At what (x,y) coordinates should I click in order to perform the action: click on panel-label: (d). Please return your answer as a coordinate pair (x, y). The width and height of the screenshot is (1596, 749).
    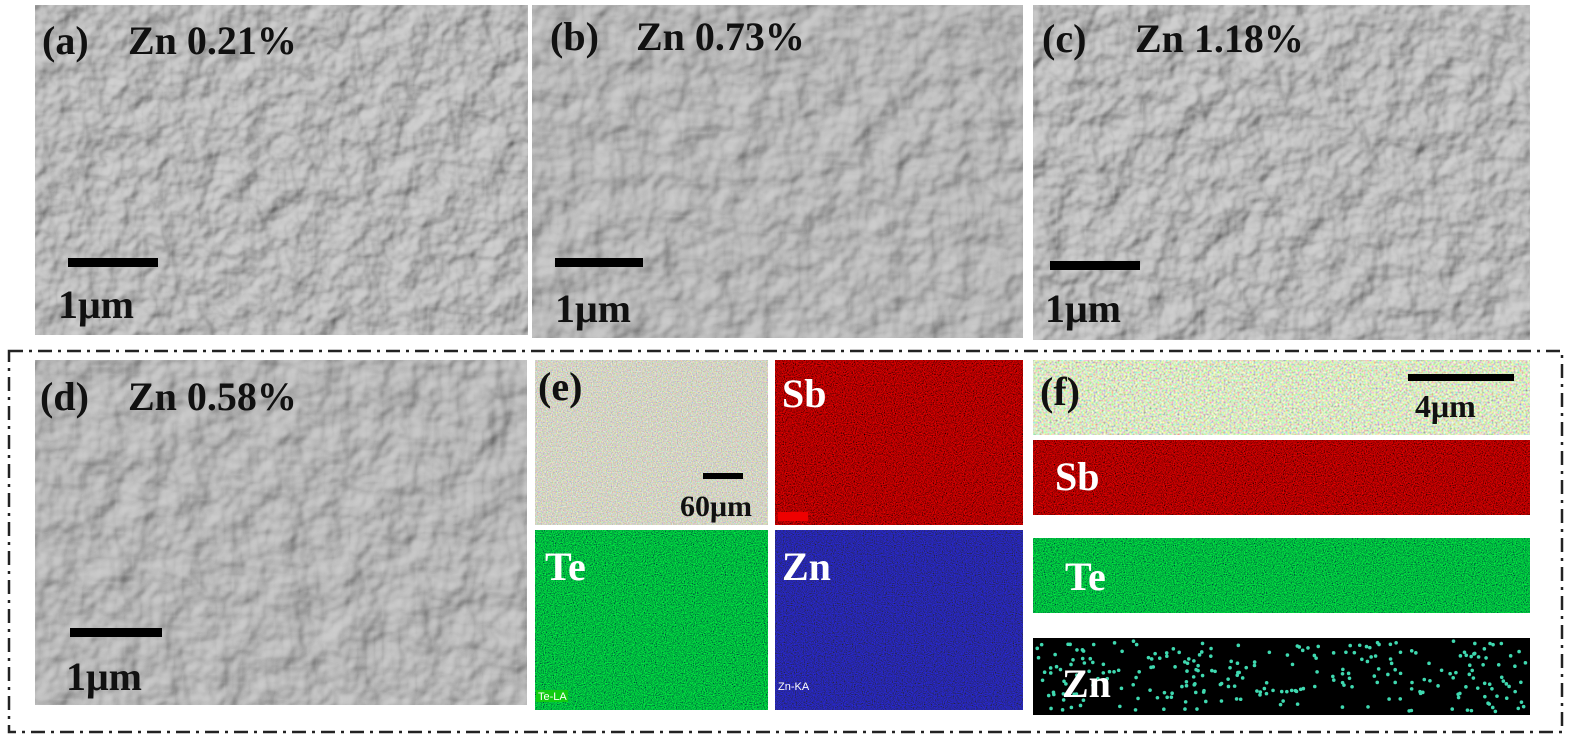
    Looking at the image, I should click on (64, 396).